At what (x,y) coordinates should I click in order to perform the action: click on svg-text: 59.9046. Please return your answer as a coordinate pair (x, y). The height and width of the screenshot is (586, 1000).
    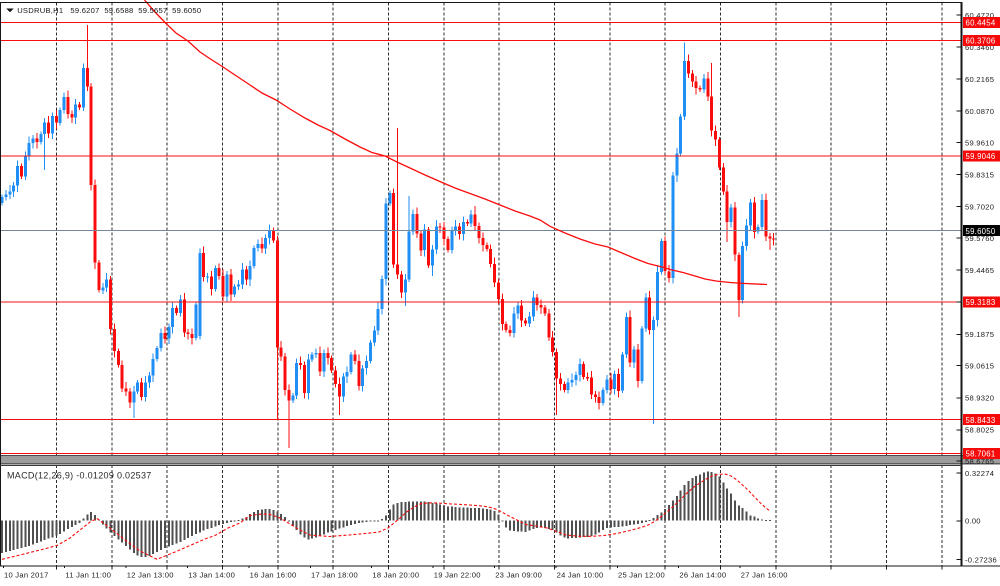
    Looking at the image, I should click on (981, 156).